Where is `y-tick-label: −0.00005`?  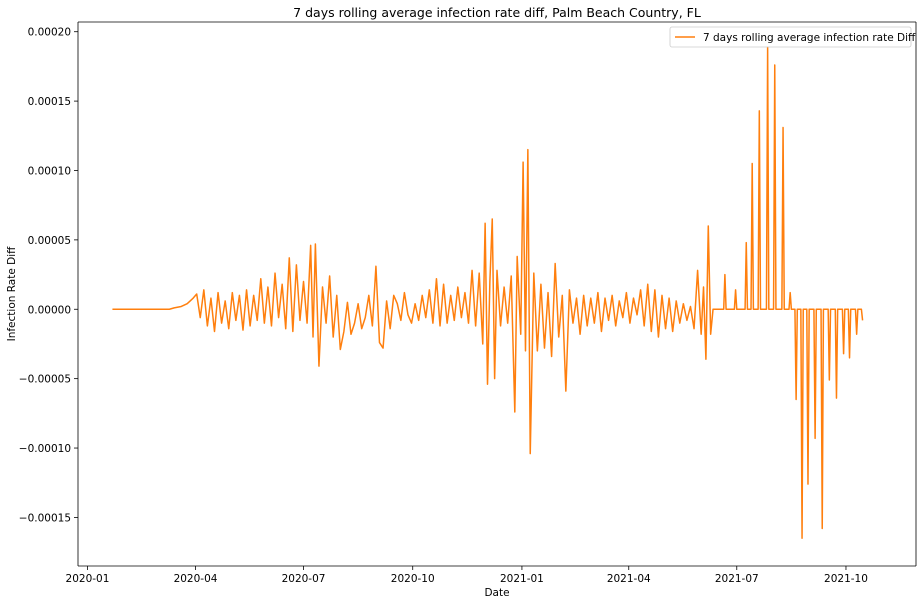
y-tick-label: −0.00005 is located at coordinates (45, 380).